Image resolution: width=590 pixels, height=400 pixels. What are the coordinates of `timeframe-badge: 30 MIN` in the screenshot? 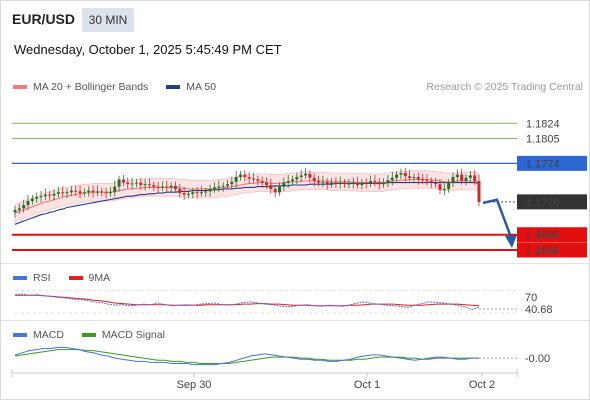 It's located at (108, 20).